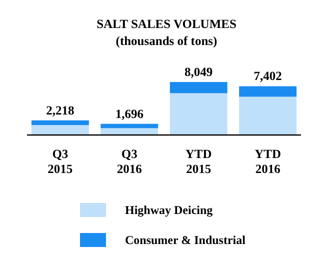  I want to click on x-tick-label: YTD 2016, so click(268, 161).